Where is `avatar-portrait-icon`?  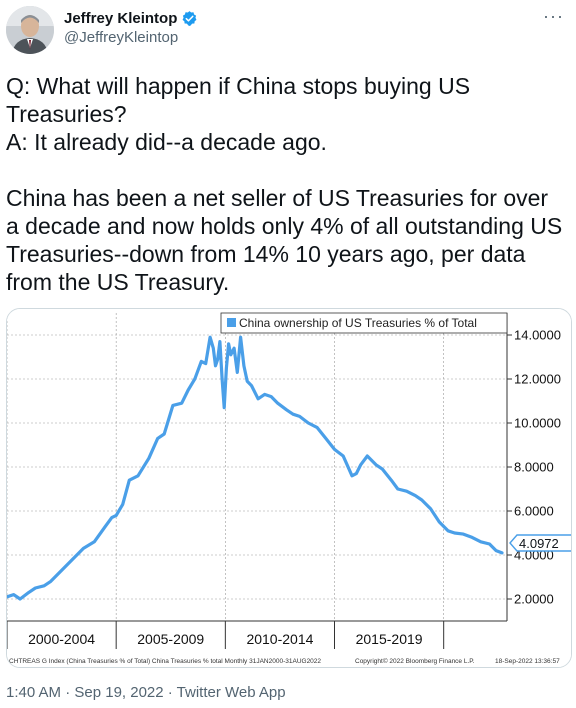
avatar-portrait-icon is located at coordinates (30, 30).